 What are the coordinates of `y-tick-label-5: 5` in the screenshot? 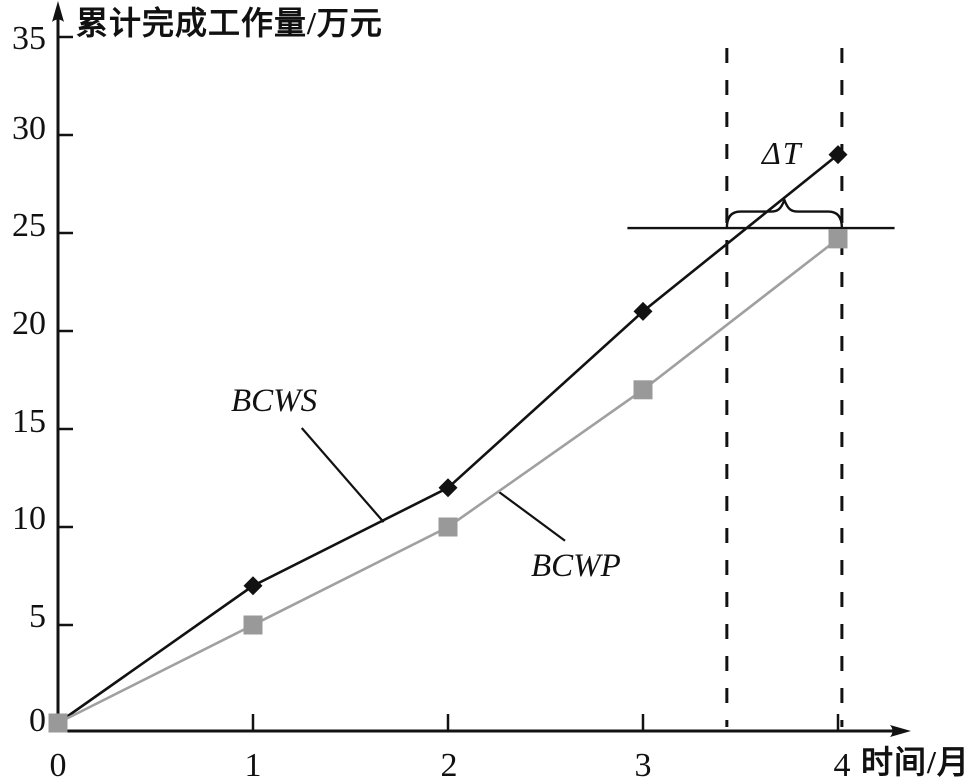 It's located at (37, 616).